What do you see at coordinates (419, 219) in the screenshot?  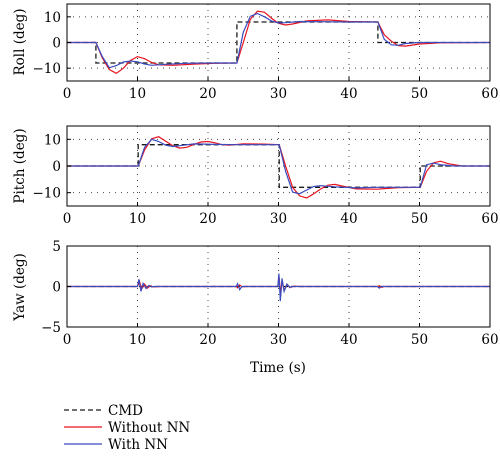 I see `pitch-x-tick-label-50: 50` at bounding box center [419, 219].